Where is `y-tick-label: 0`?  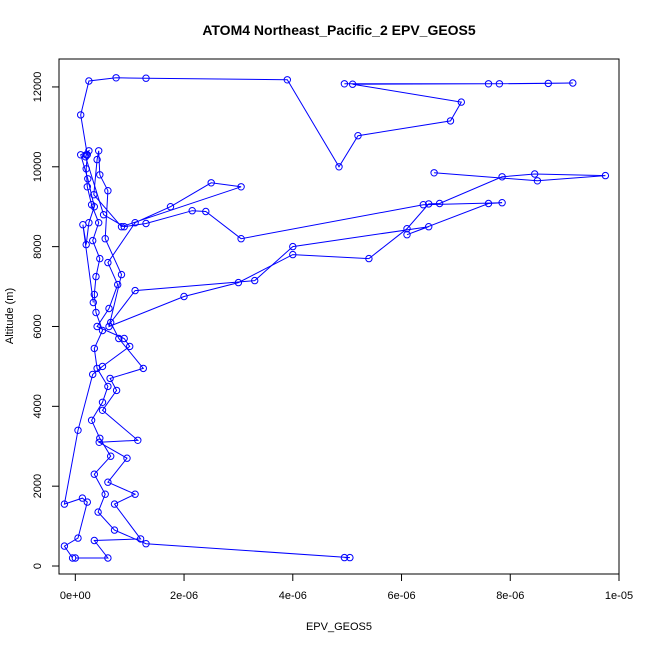 y-tick-label: 0 is located at coordinates (38, 566).